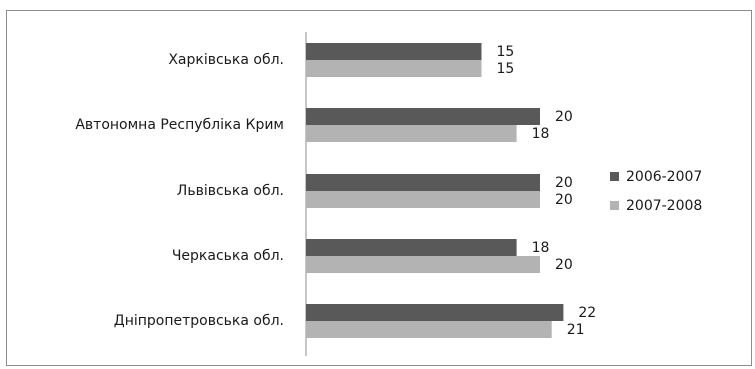 The image size is (755, 369). What do you see at coordinates (226, 60) in the screenshot?
I see `category-label: Харківська обл.` at bounding box center [226, 60].